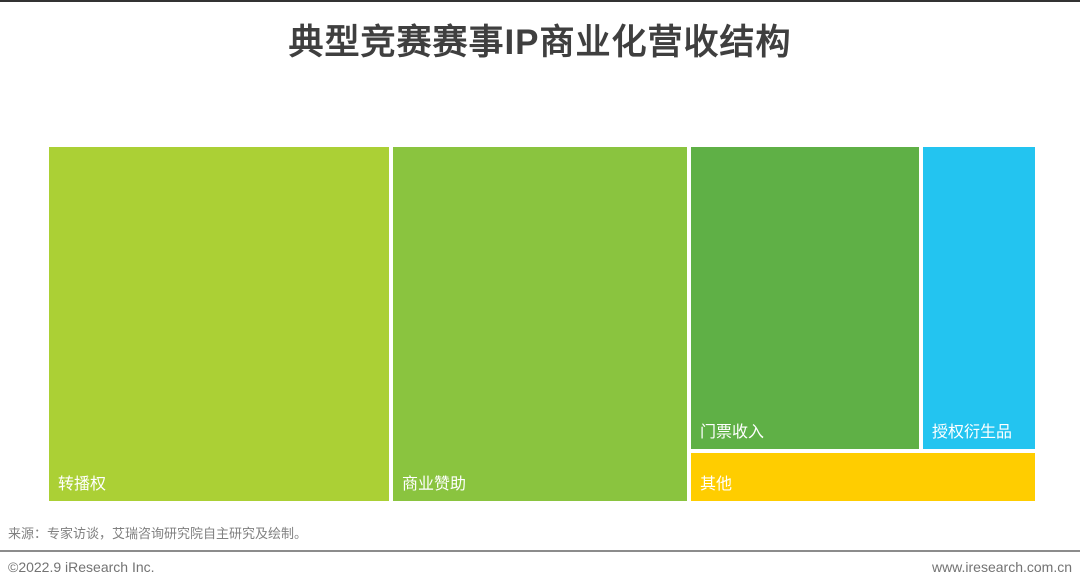  Describe the element at coordinates (540, 1) in the screenshot. I see `top-border-line` at that location.